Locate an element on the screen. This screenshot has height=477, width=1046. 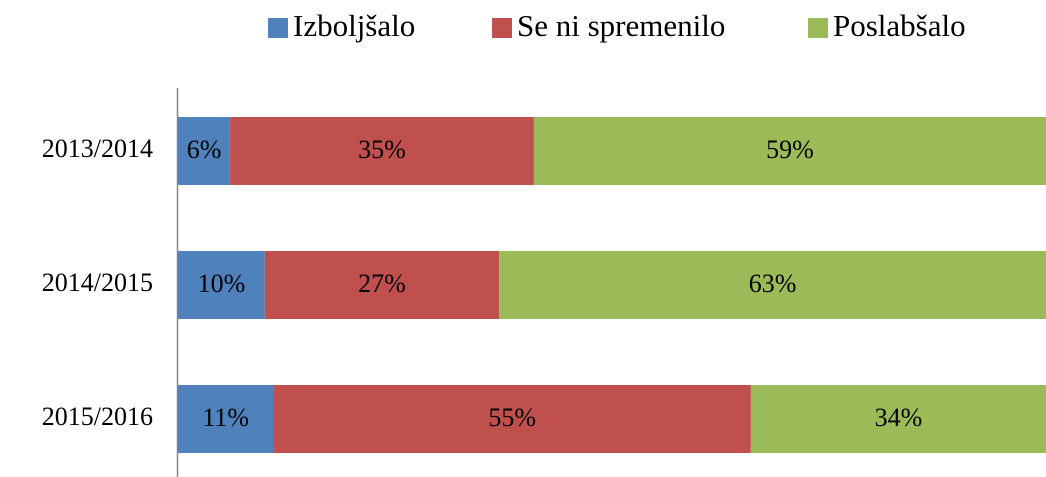
value-label: 27% is located at coordinates (382, 283).